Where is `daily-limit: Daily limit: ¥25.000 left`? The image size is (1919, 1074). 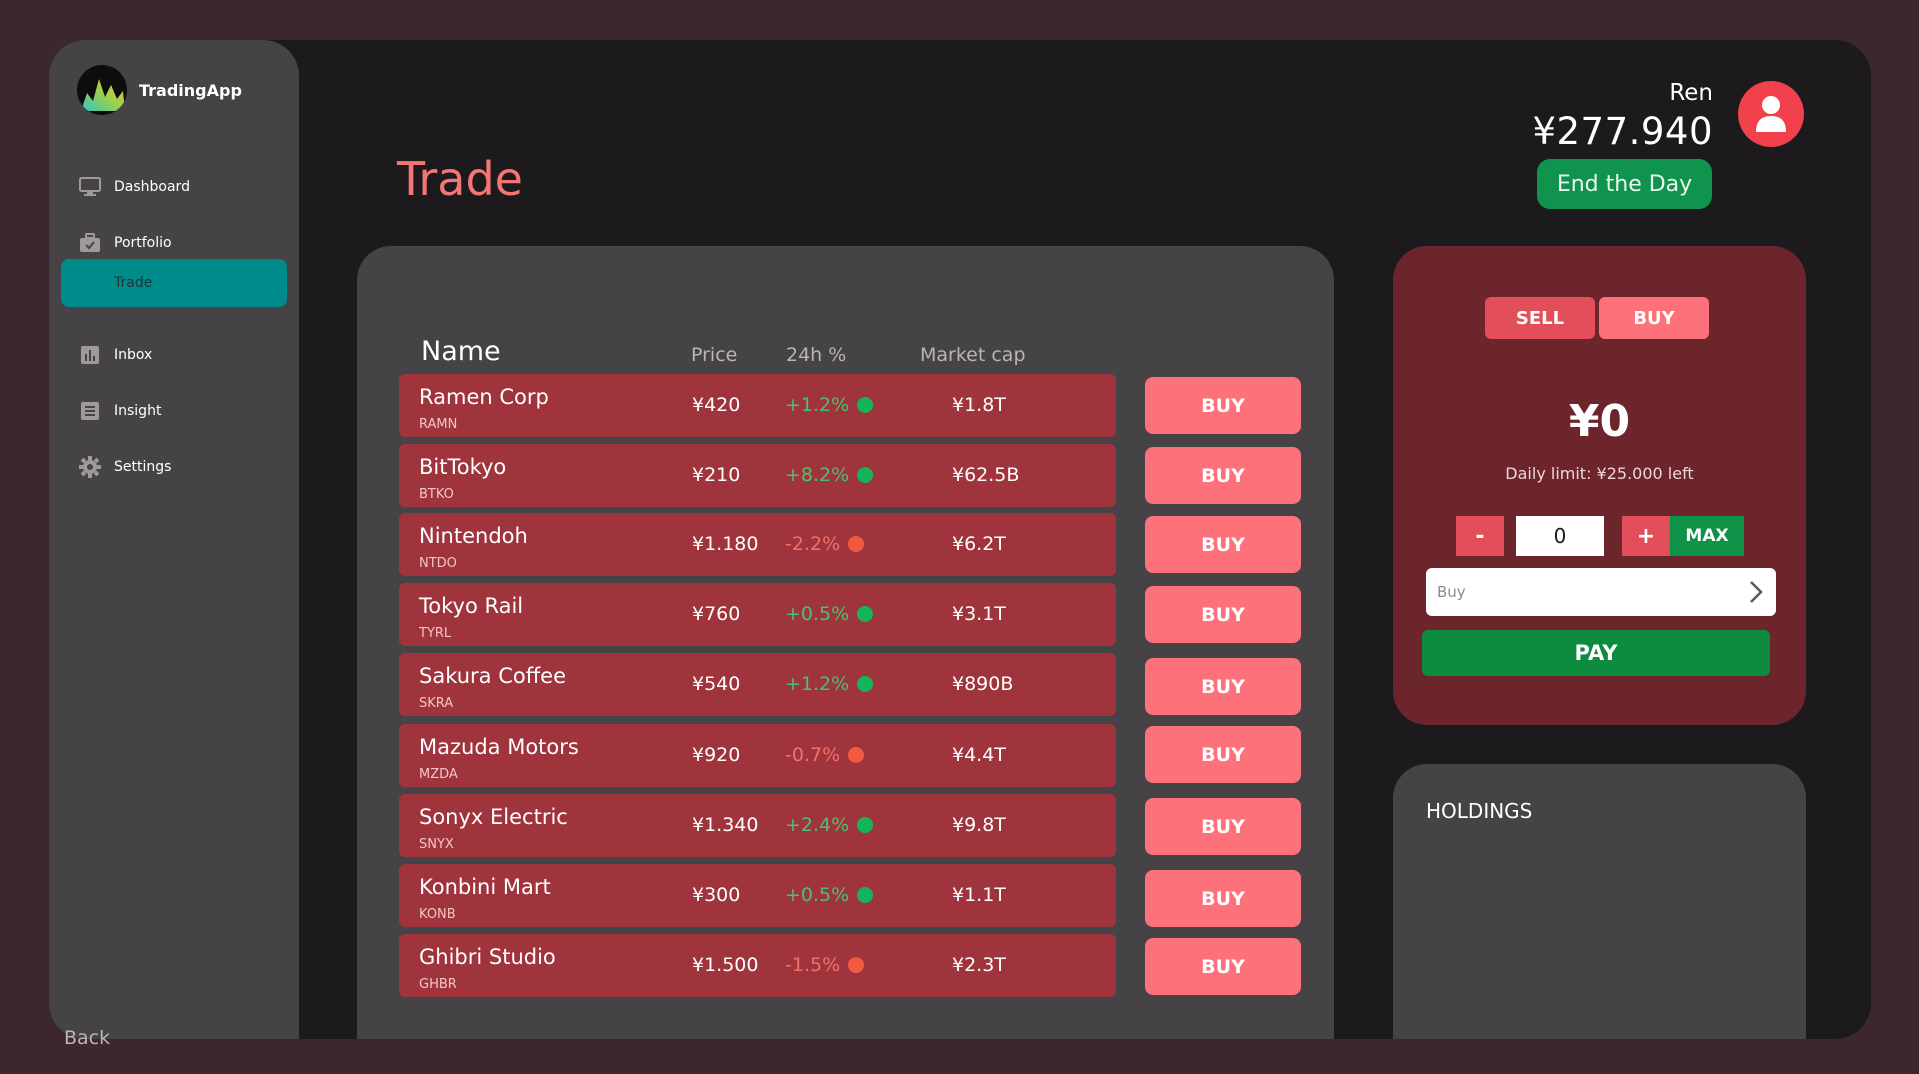
daily-limit: Daily limit: ¥25.000 left is located at coordinates (1599, 473).